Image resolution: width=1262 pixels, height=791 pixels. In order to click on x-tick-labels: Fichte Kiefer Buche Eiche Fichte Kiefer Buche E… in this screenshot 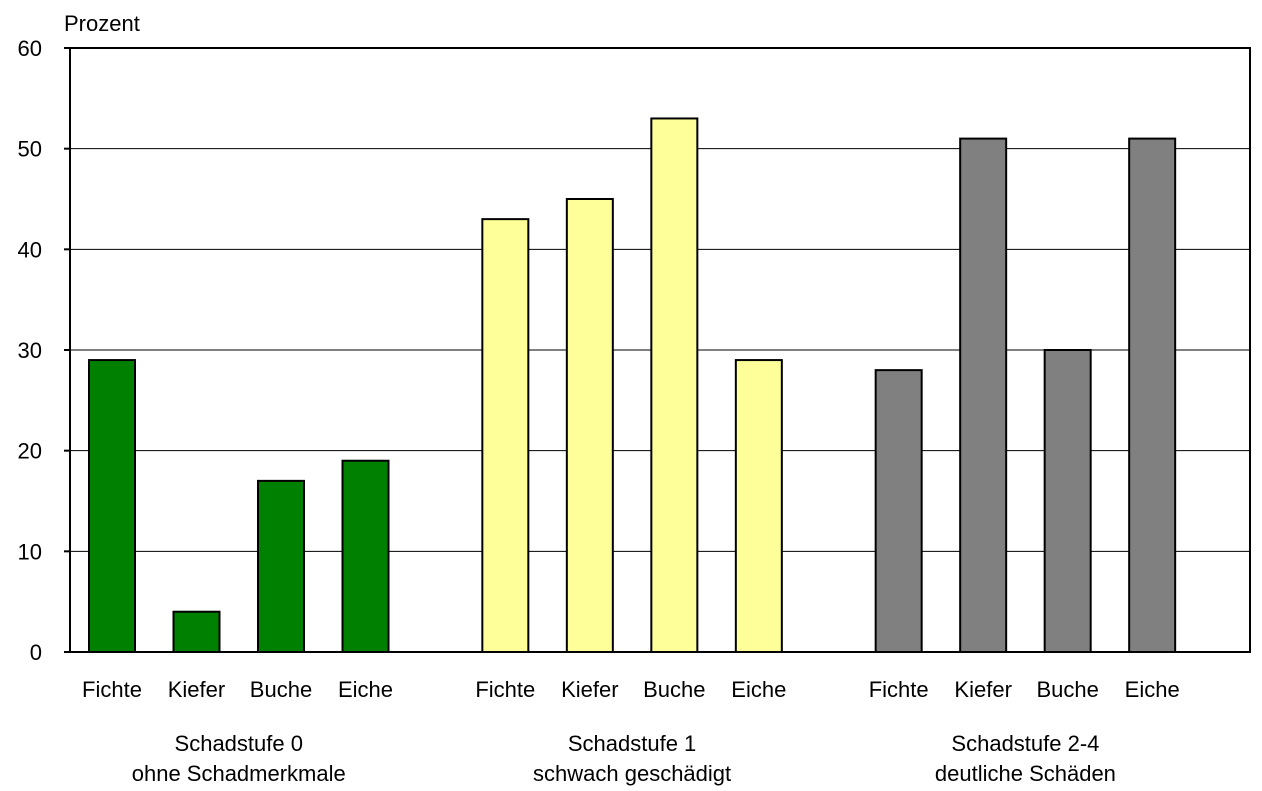, I will do `click(631, 689)`.